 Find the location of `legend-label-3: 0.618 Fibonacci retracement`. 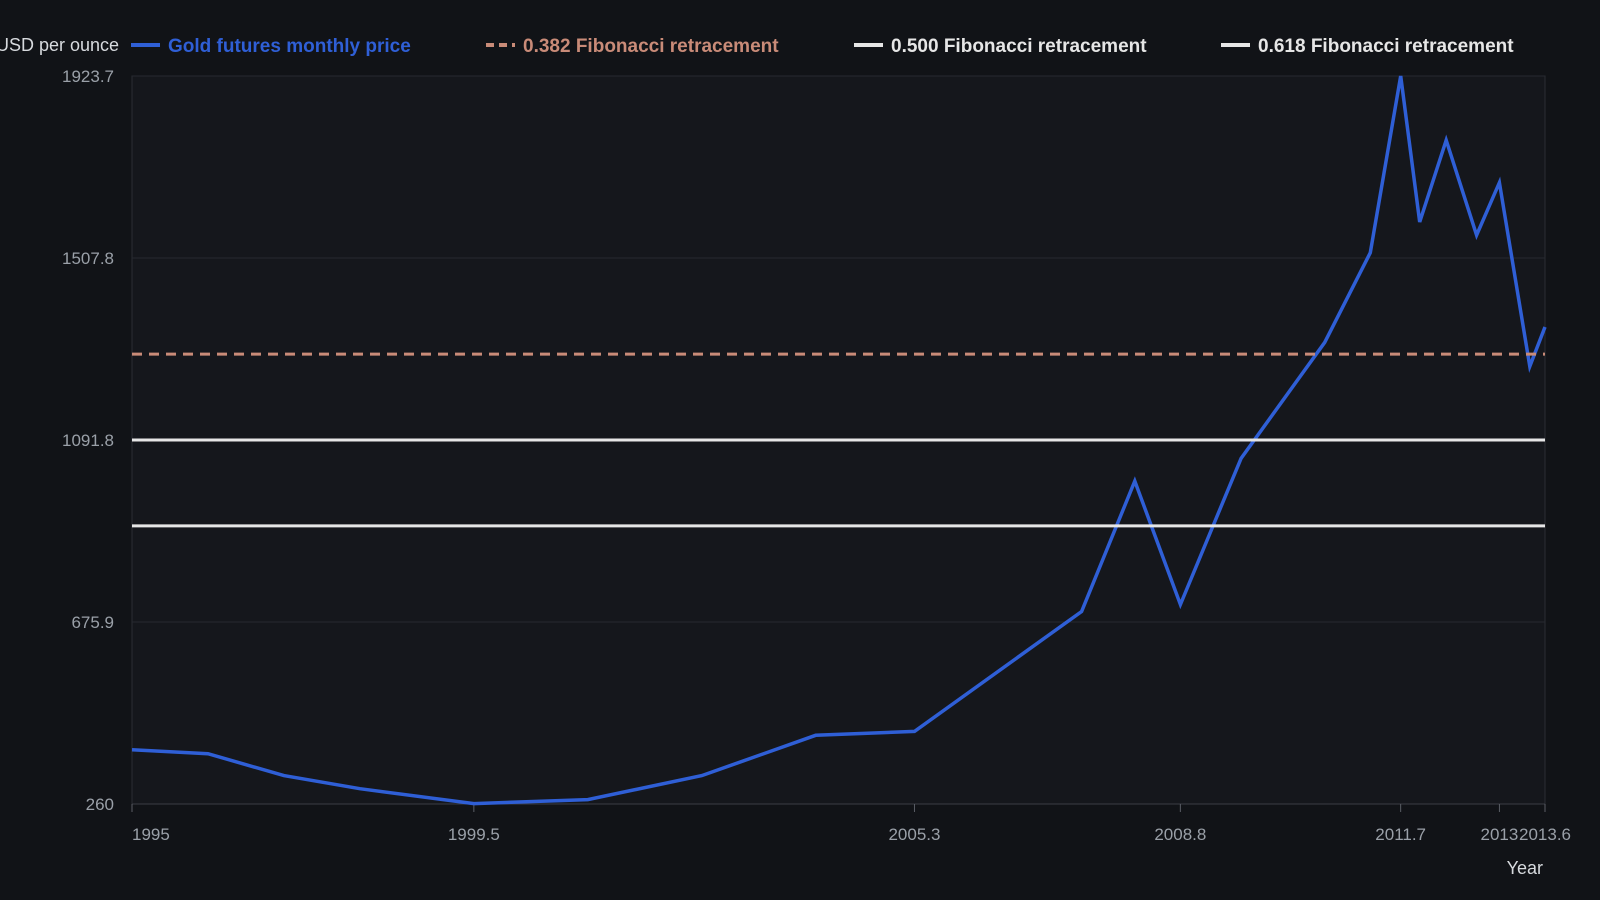

legend-label-3: 0.618 Fibonacci retracement is located at coordinates (1386, 46).